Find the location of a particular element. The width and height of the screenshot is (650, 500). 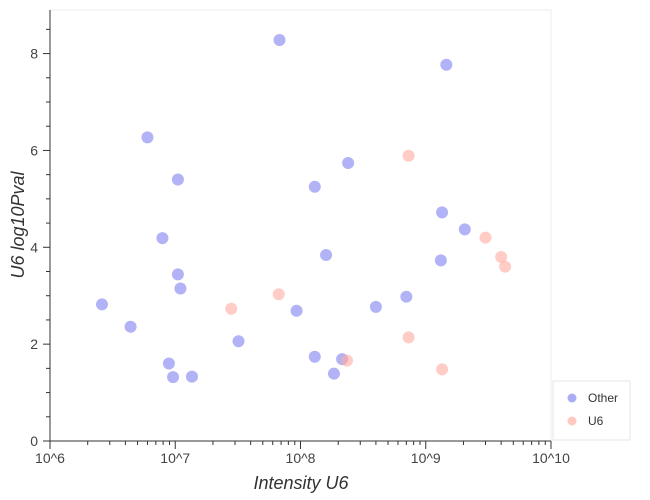

x-tick-label: 10^10 is located at coordinates (551, 458).